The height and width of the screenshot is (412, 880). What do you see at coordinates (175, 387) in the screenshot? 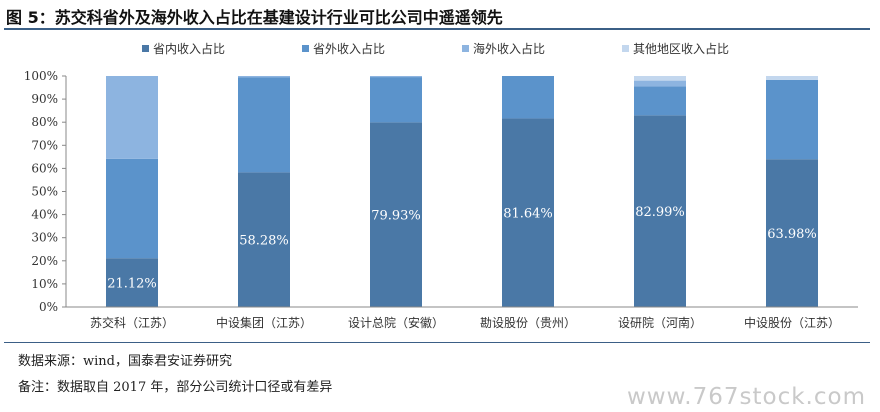
I see `remark-note: 备注：数据取自 2017 年，部分公司统计口径或有差异` at bounding box center [175, 387].